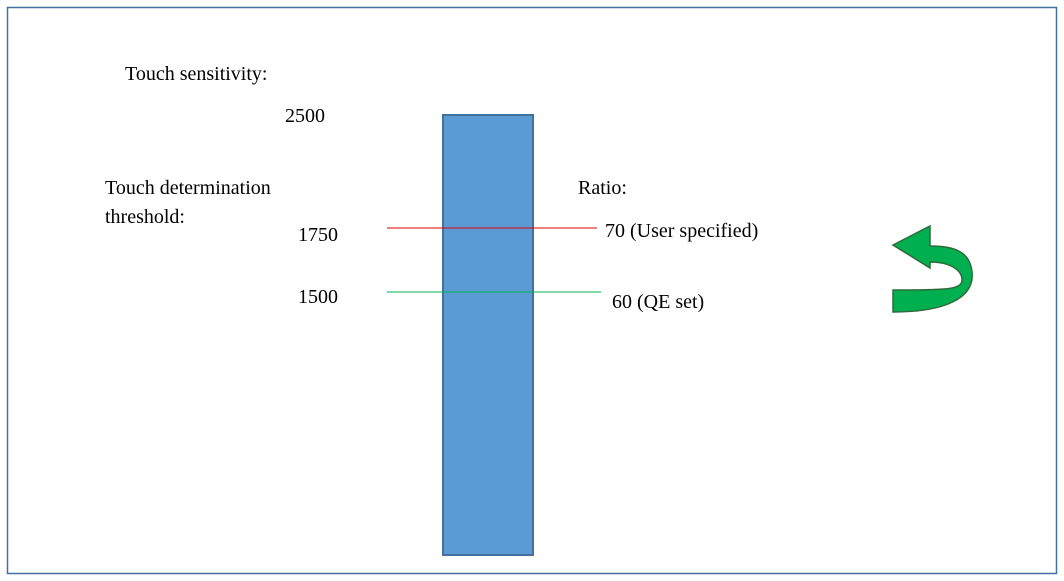  Describe the element at coordinates (188, 188) in the screenshot. I see `threshold-label: Touch determination` at that location.